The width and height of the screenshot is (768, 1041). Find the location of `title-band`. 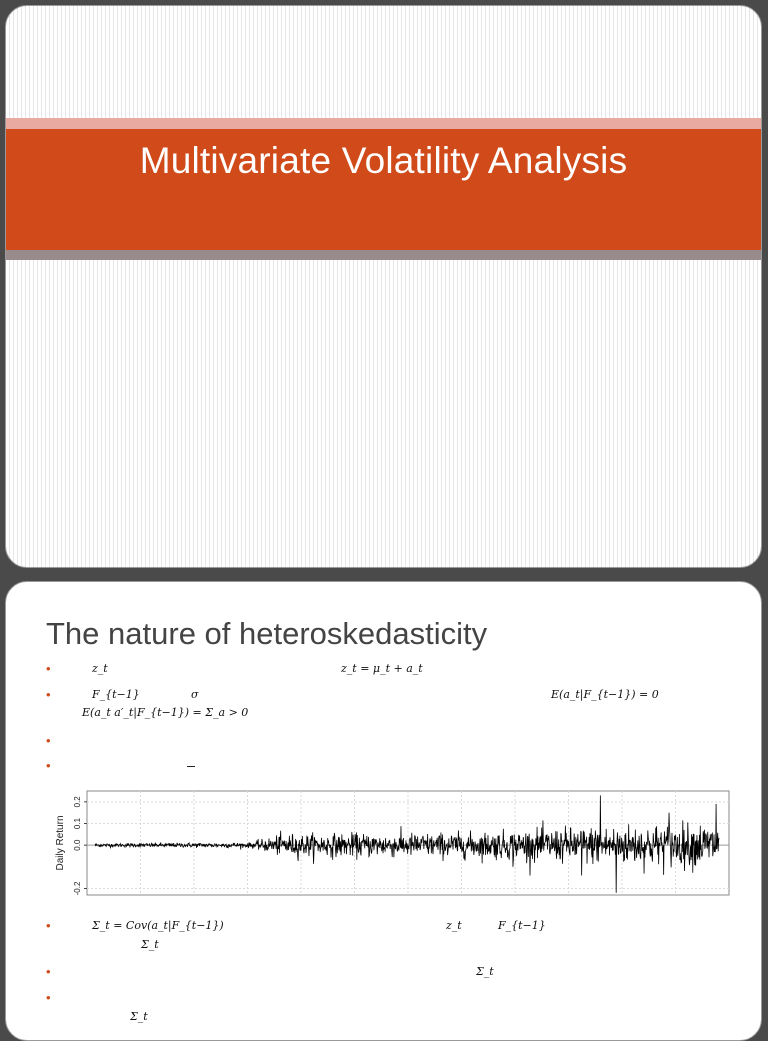

title-band is located at coordinates (383, 189).